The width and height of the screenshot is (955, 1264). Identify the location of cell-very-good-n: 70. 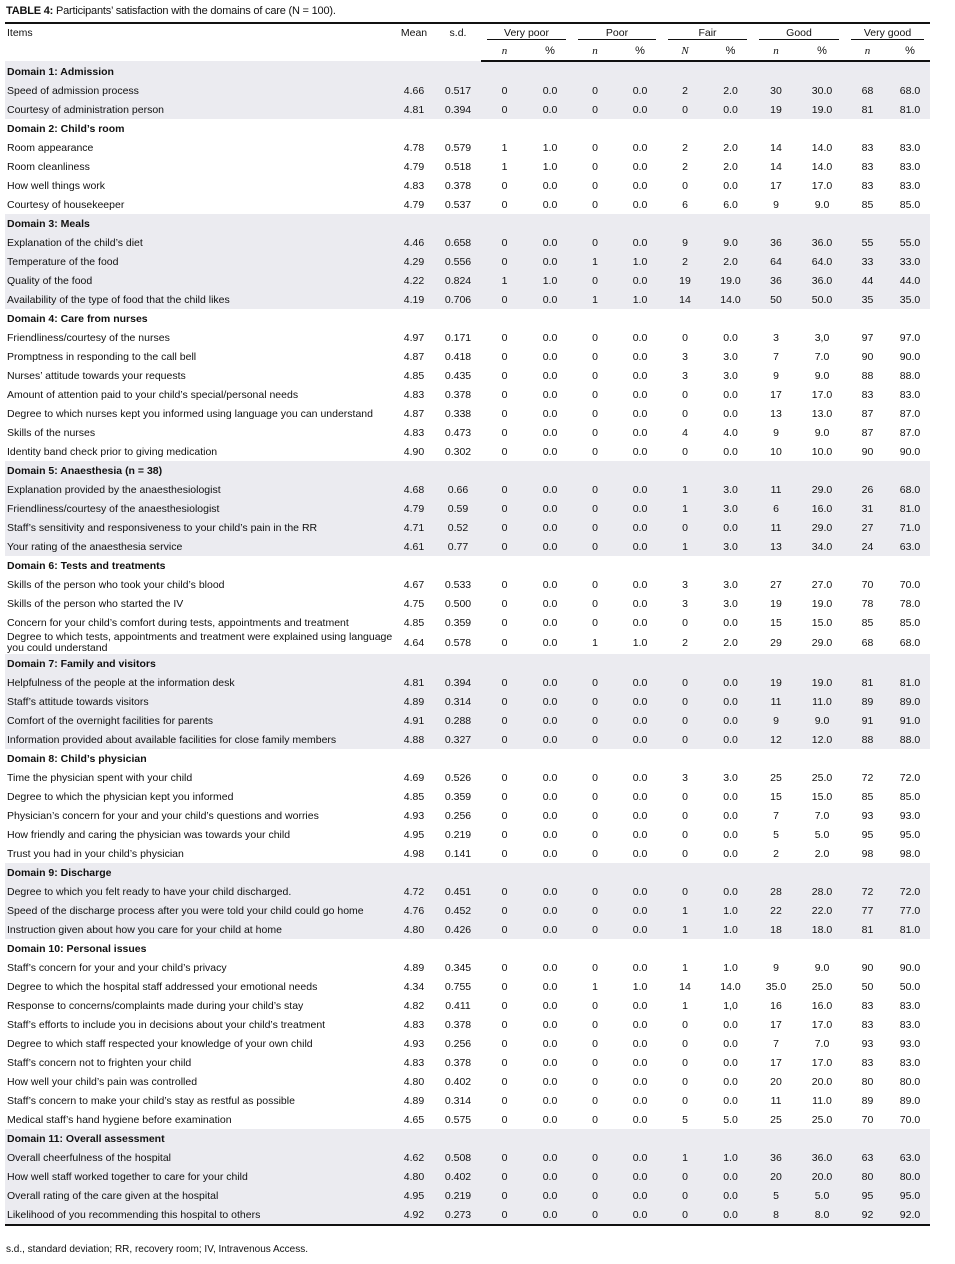
(867, 584).